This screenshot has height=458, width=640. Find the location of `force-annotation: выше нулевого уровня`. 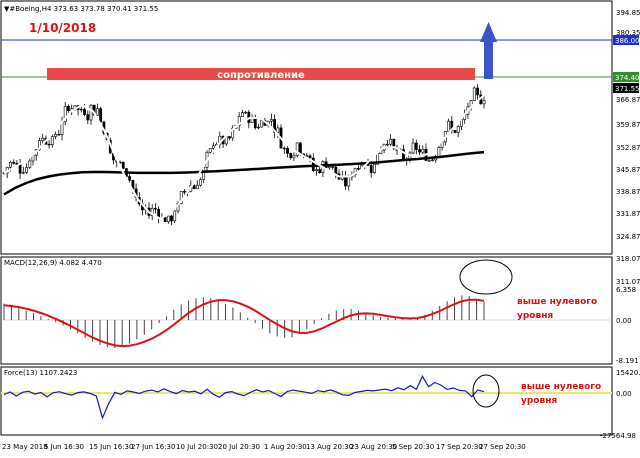

force-annotation: выше нулевого уровня is located at coordinates (562, 394).